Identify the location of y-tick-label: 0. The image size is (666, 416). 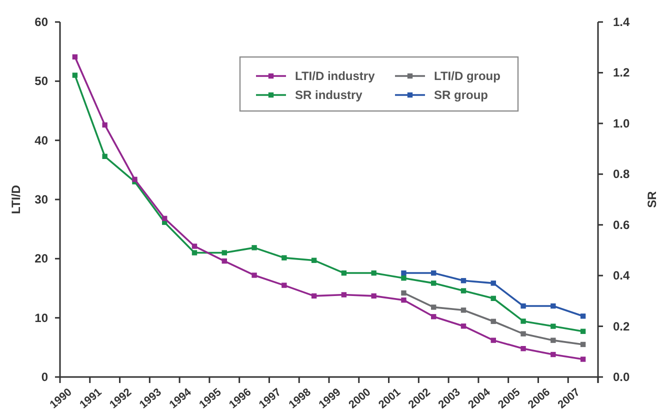
(44, 377).